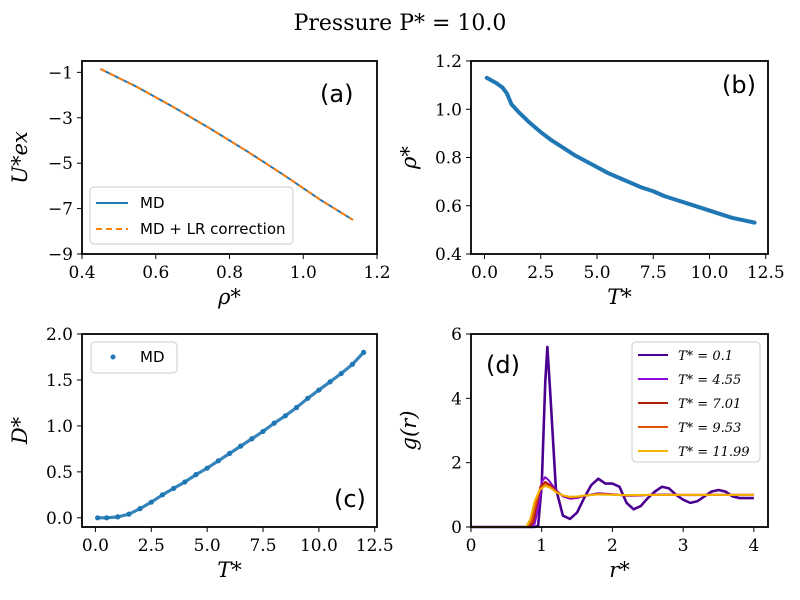  Describe the element at coordinates (448, 159) in the screenshot. I see `y-tick-label: 0.8` at that location.